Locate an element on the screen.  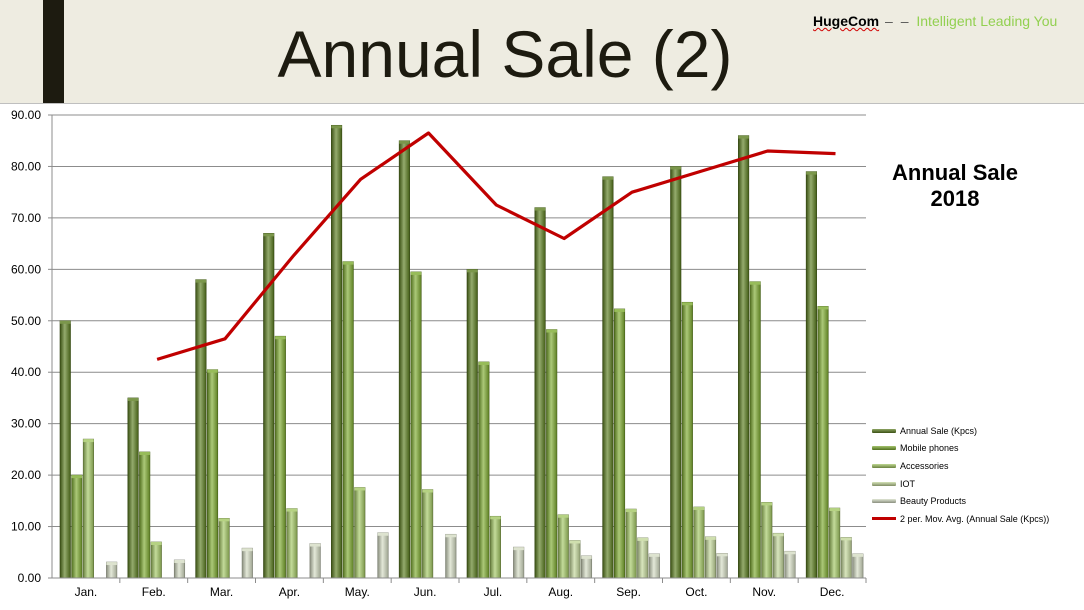
y-tick-label: 90.00 is located at coordinates (26, 115).